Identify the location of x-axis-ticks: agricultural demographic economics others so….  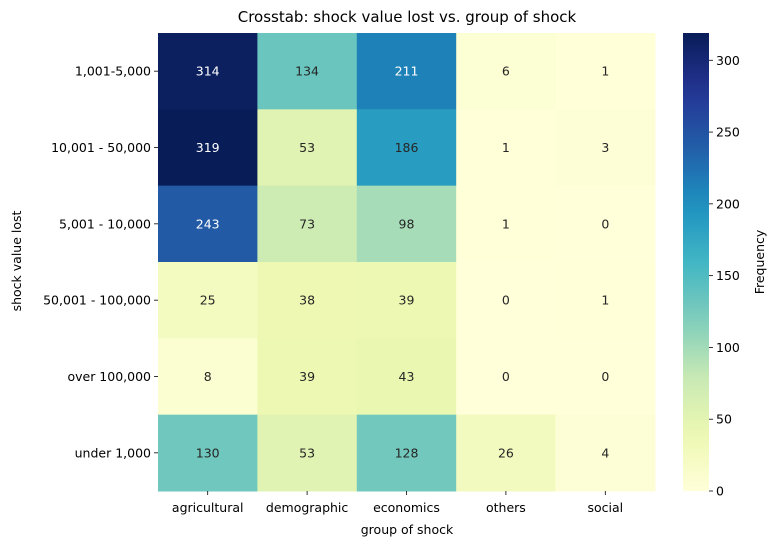
(397, 503).